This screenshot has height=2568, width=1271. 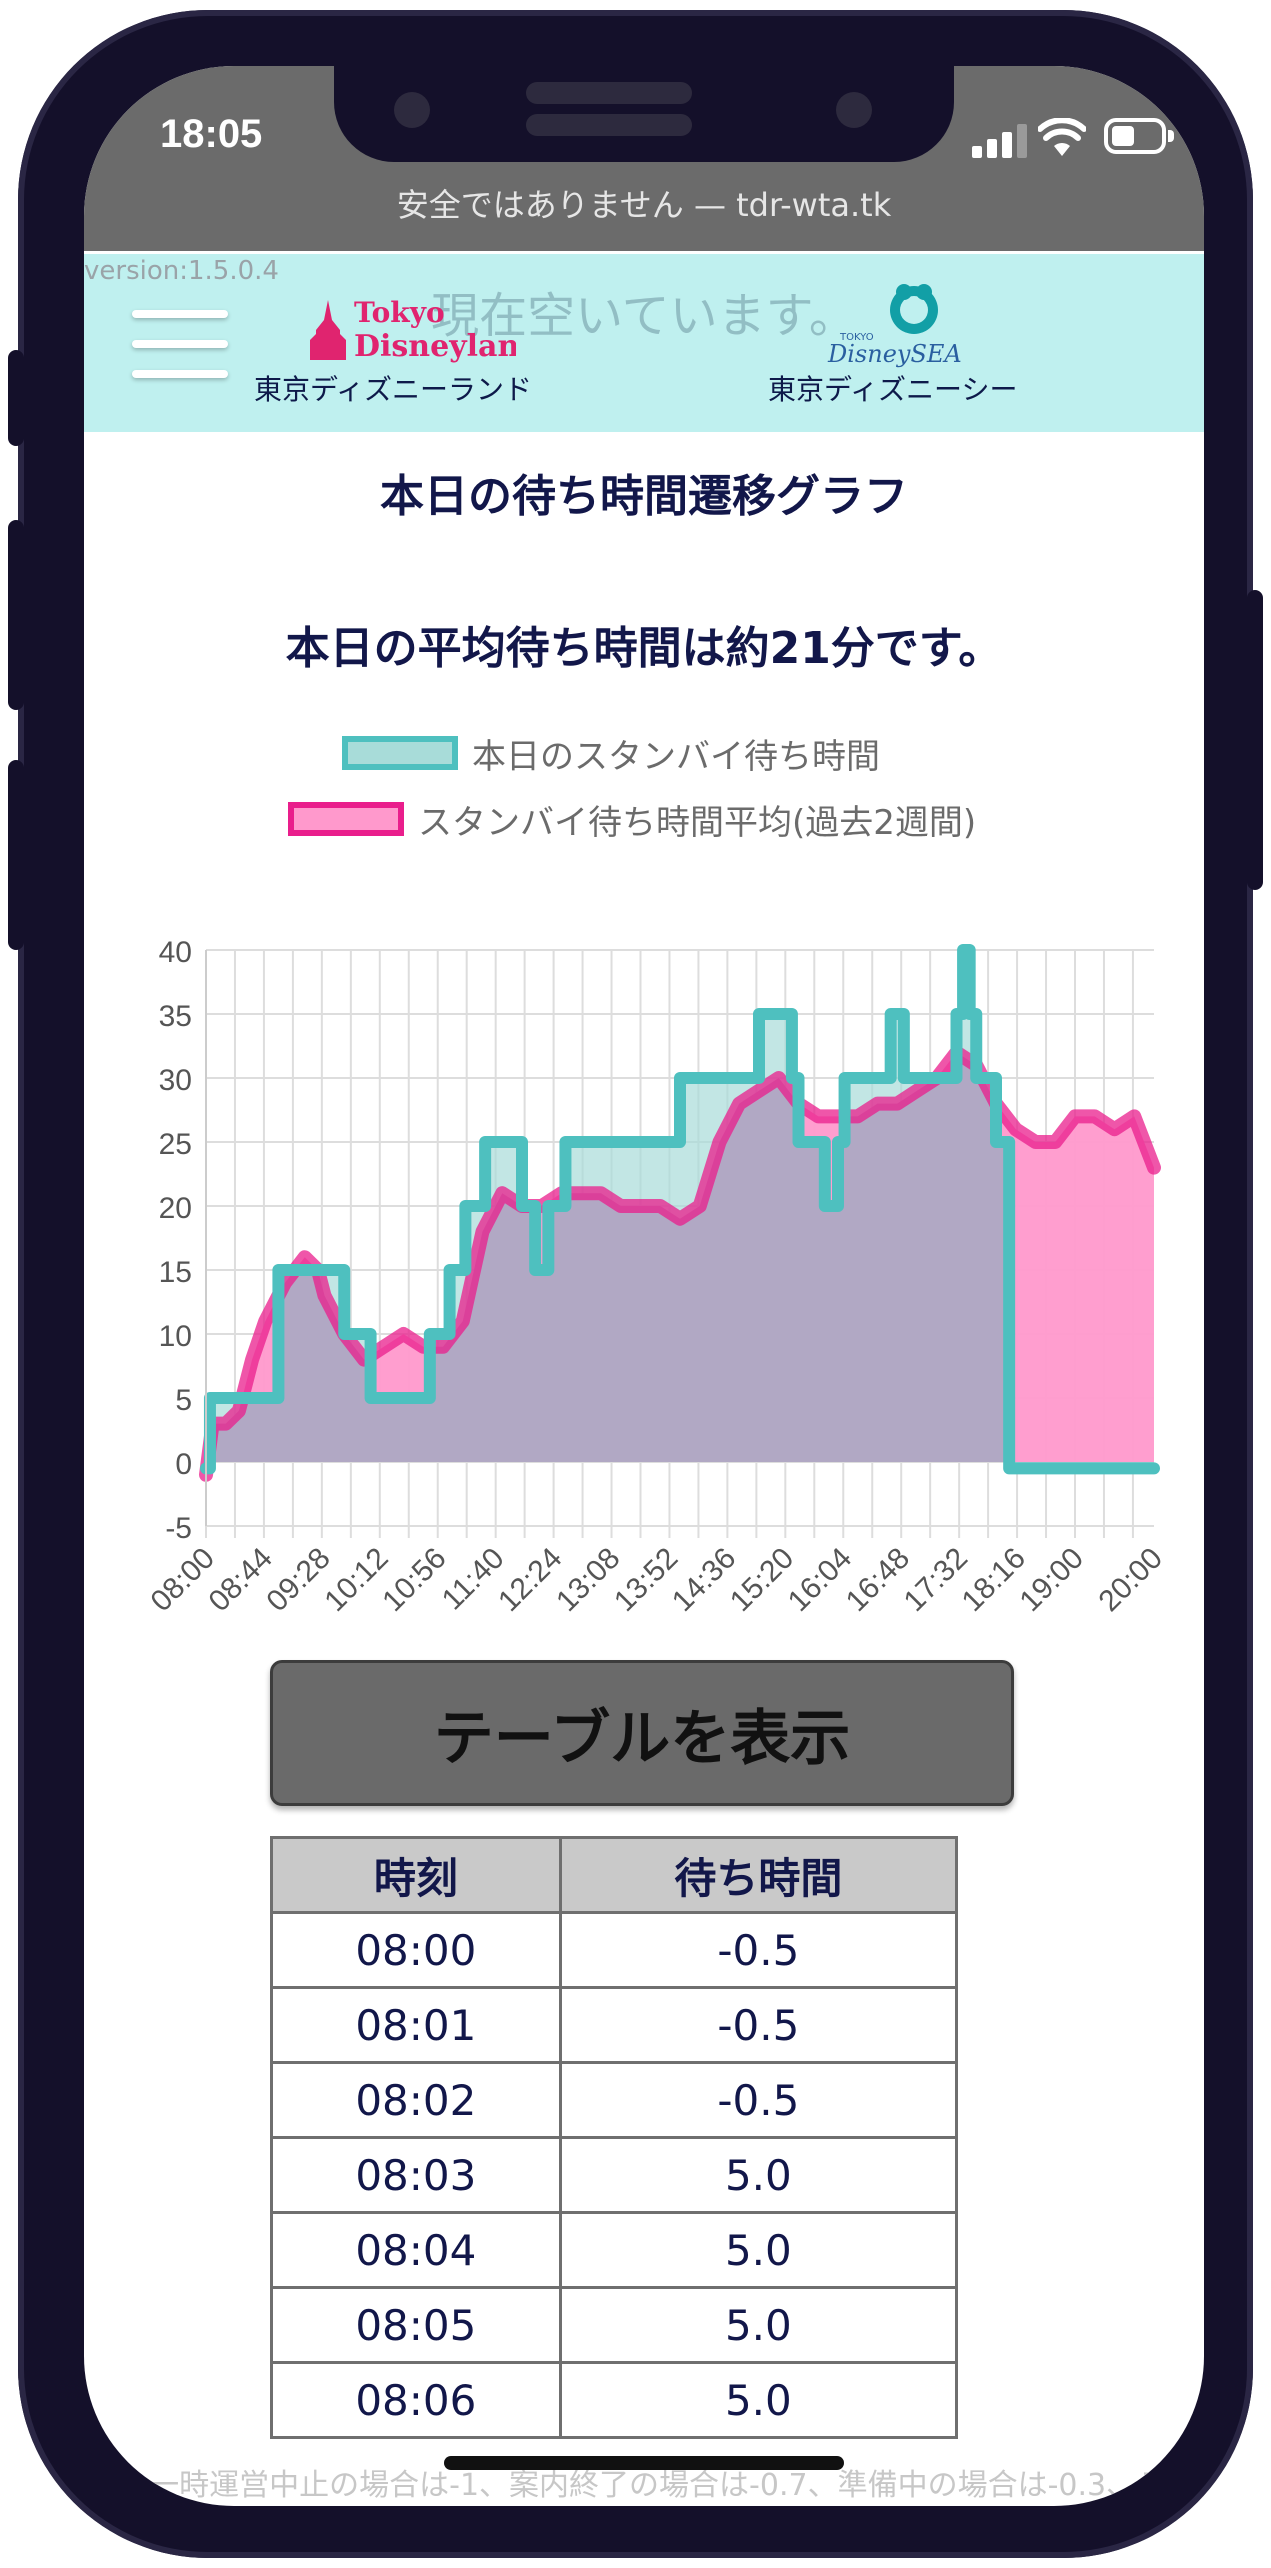 I want to click on front-camera, so click(x=412, y=110).